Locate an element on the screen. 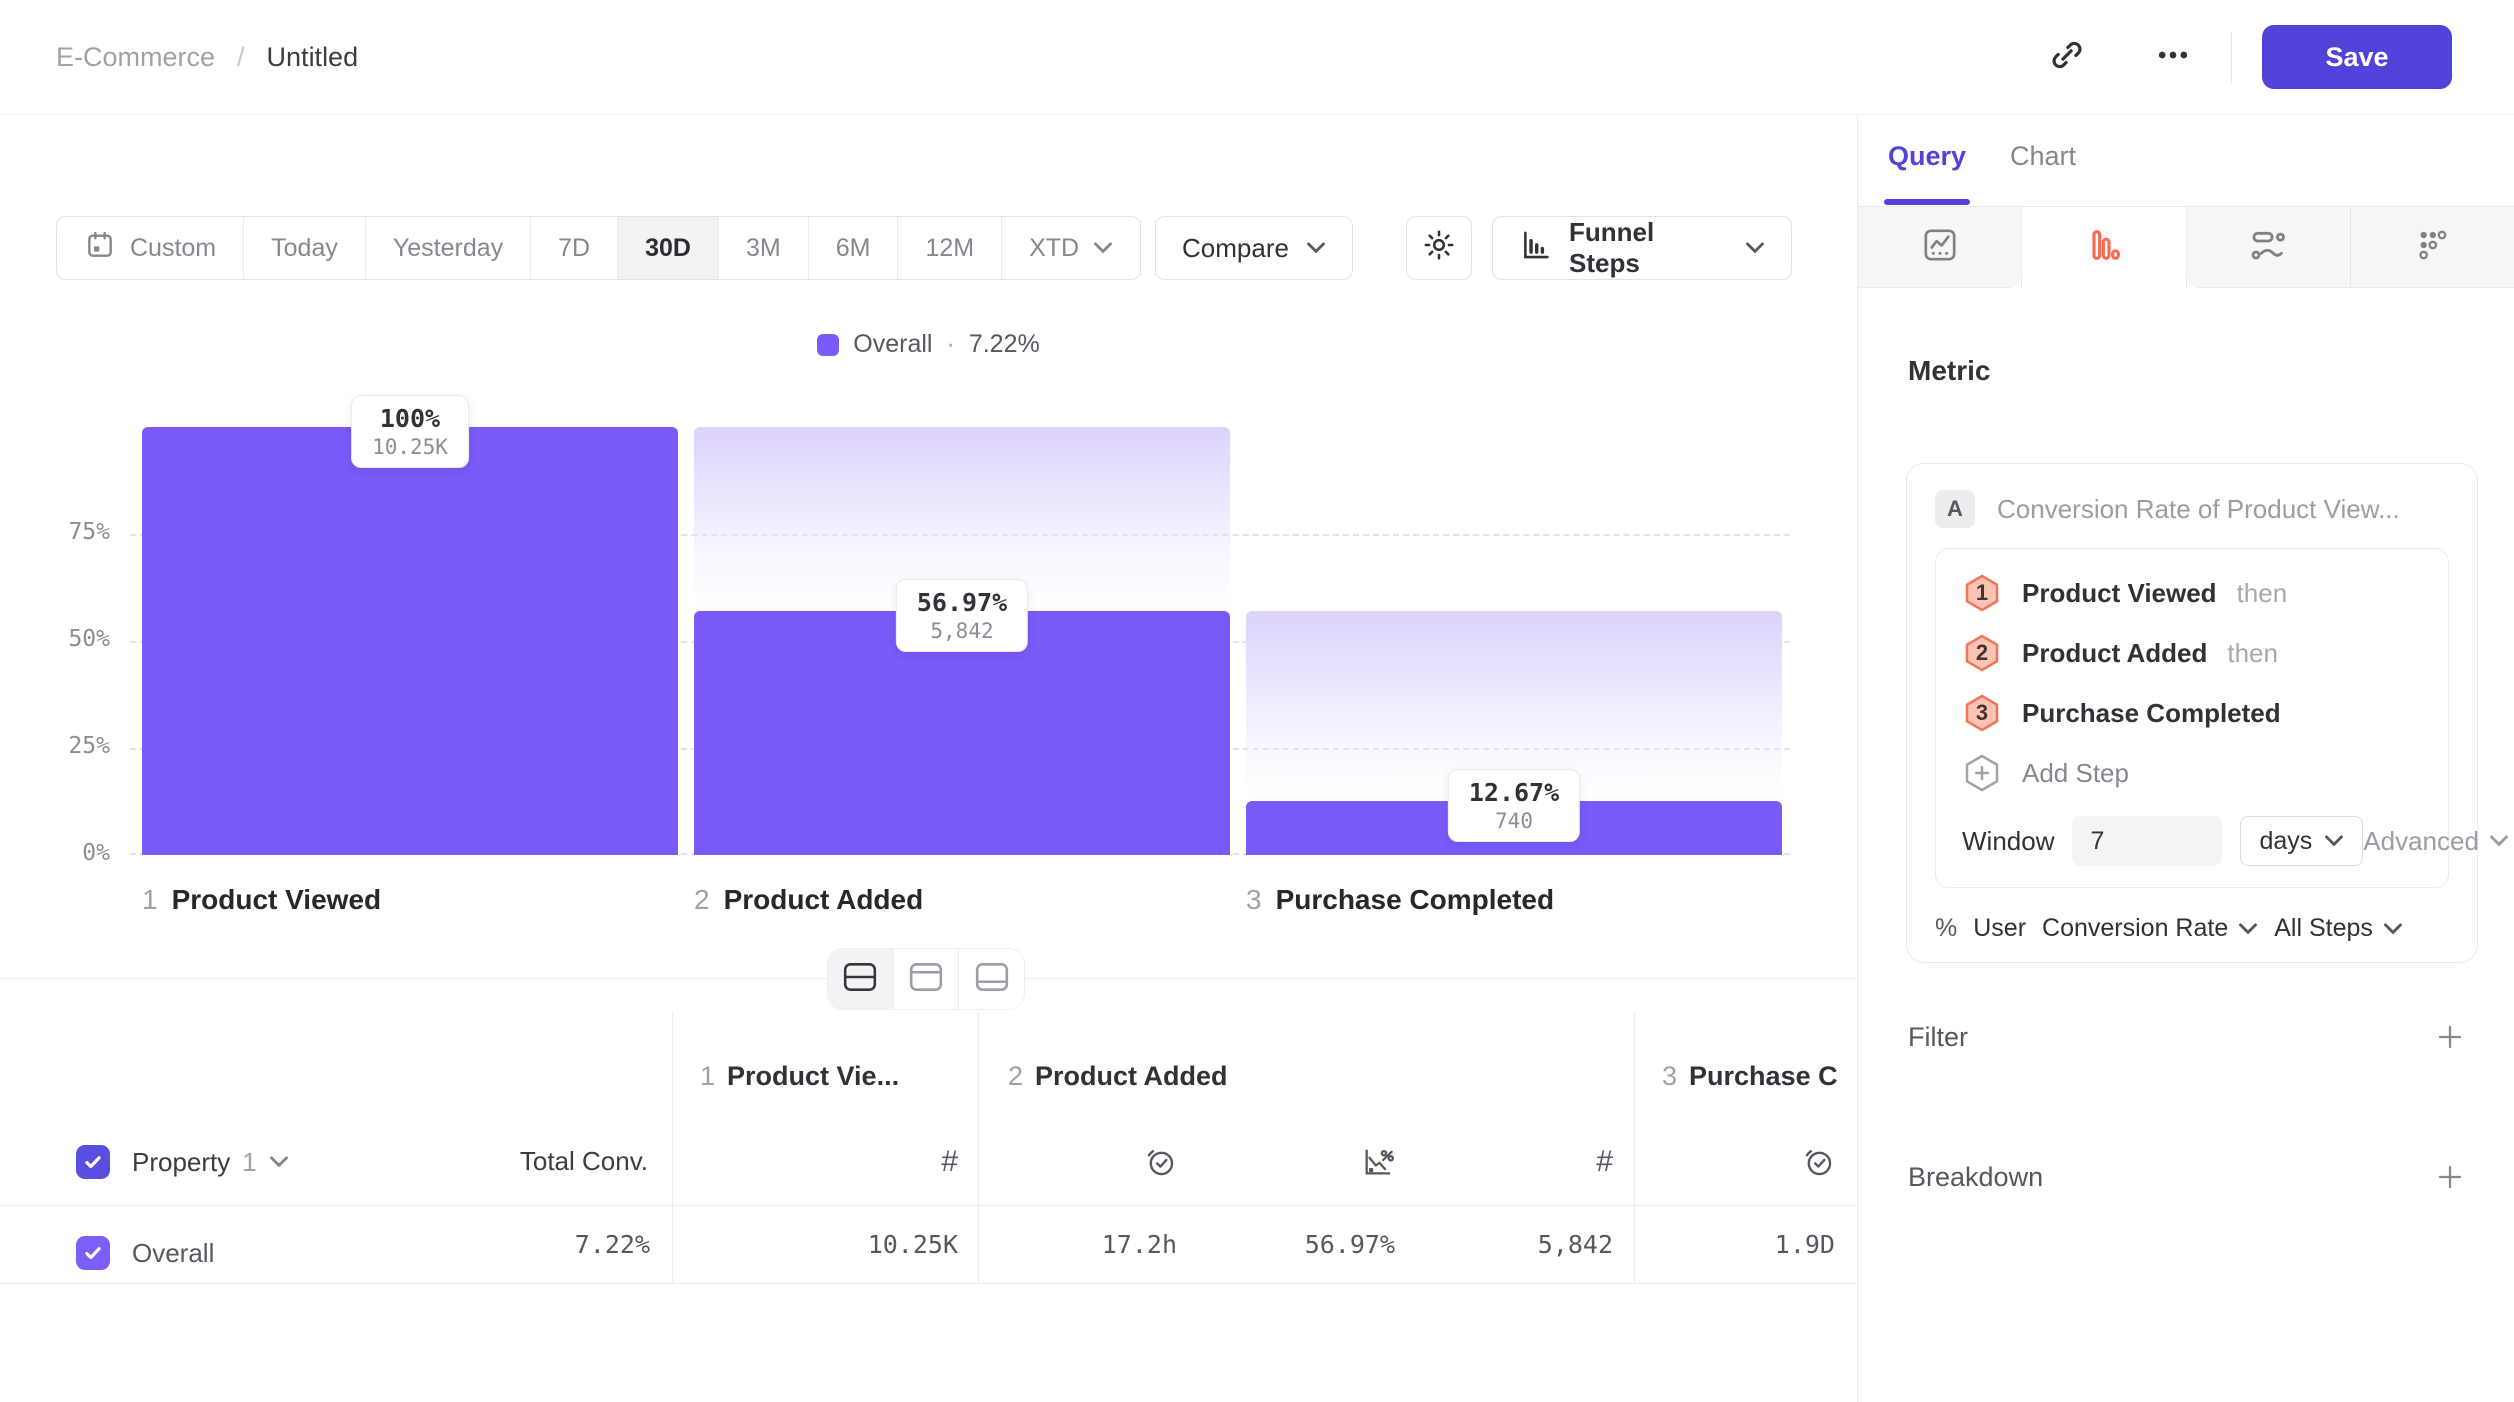 The image size is (2514, 1402). chart-type-flow-tab is located at coordinates (2268, 247).